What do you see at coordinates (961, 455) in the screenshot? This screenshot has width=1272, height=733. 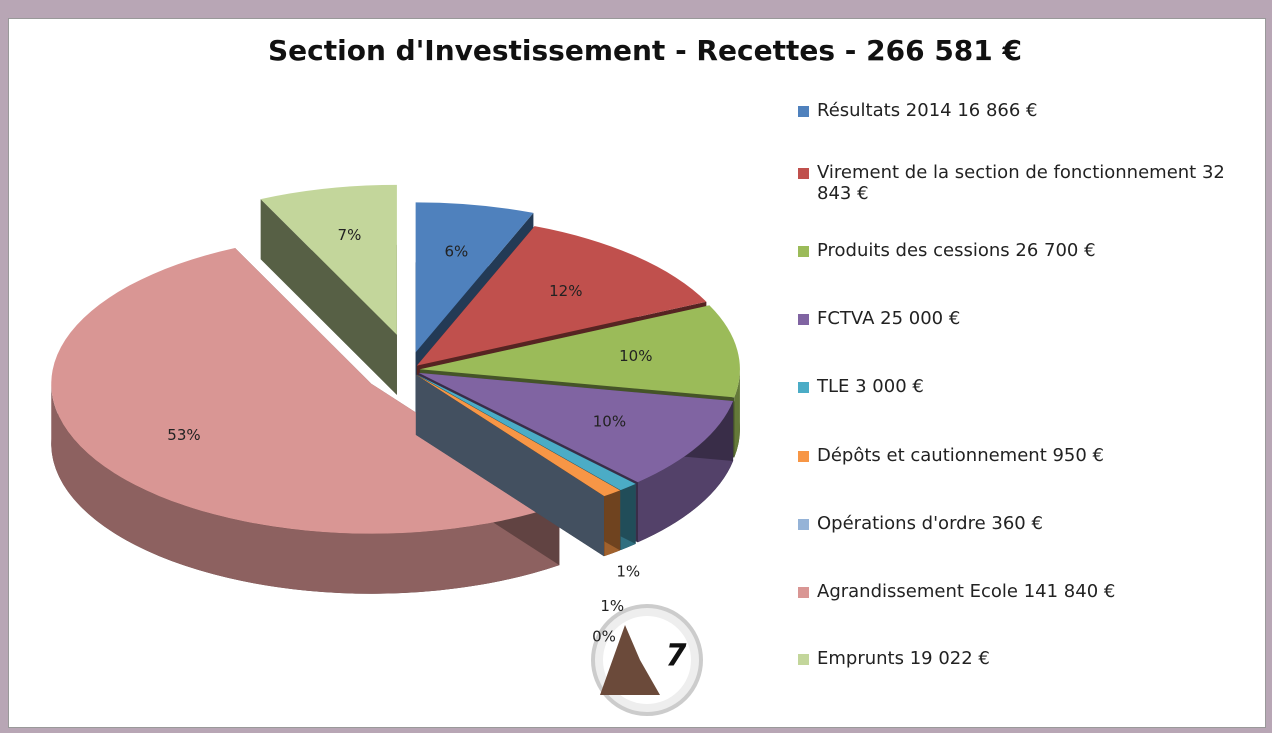 I see `legend-label: Dépôts et cautionnement 950 €` at bounding box center [961, 455].